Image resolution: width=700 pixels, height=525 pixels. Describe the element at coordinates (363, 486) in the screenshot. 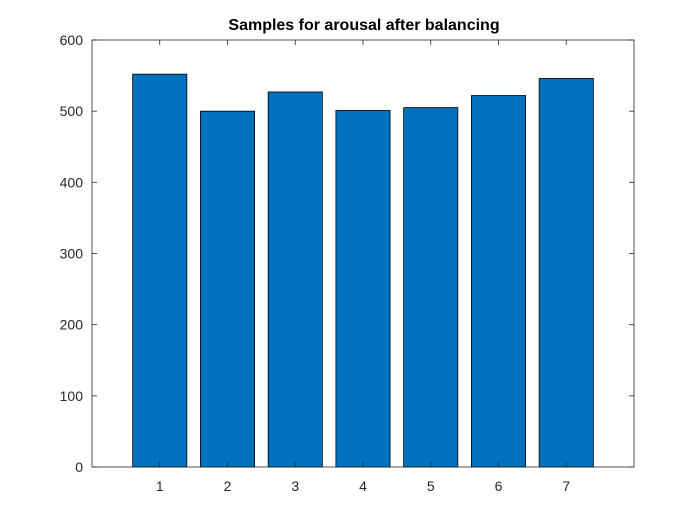

I see `x-tick-label: 4` at that location.